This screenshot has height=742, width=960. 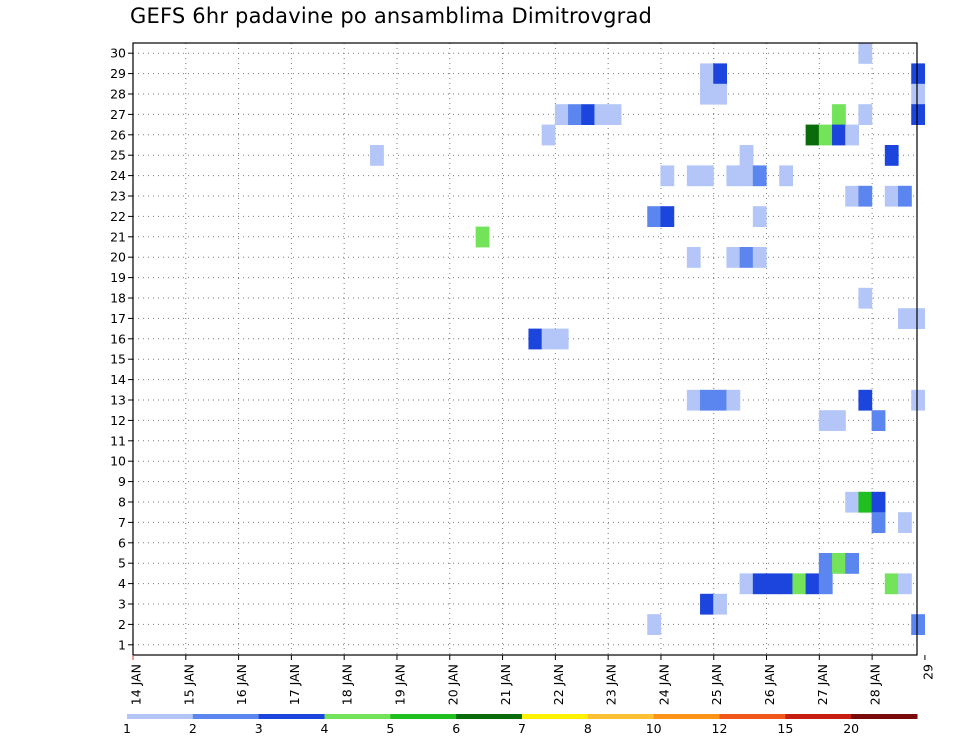 What do you see at coordinates (118, 257) in the screenshot?
I see `y-tick-label: 20` at bounding box center [118, 257].